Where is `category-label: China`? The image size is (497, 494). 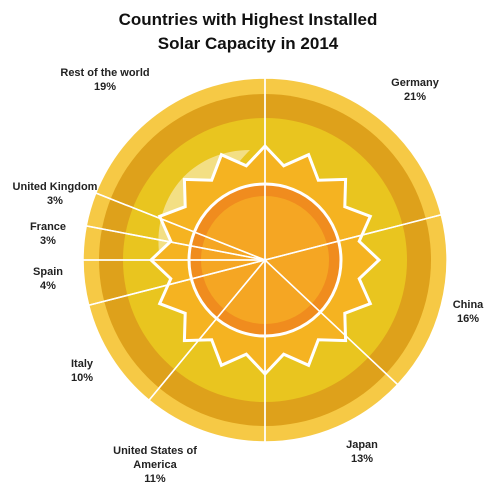 category-label: China is located at coordinates (468, 305).